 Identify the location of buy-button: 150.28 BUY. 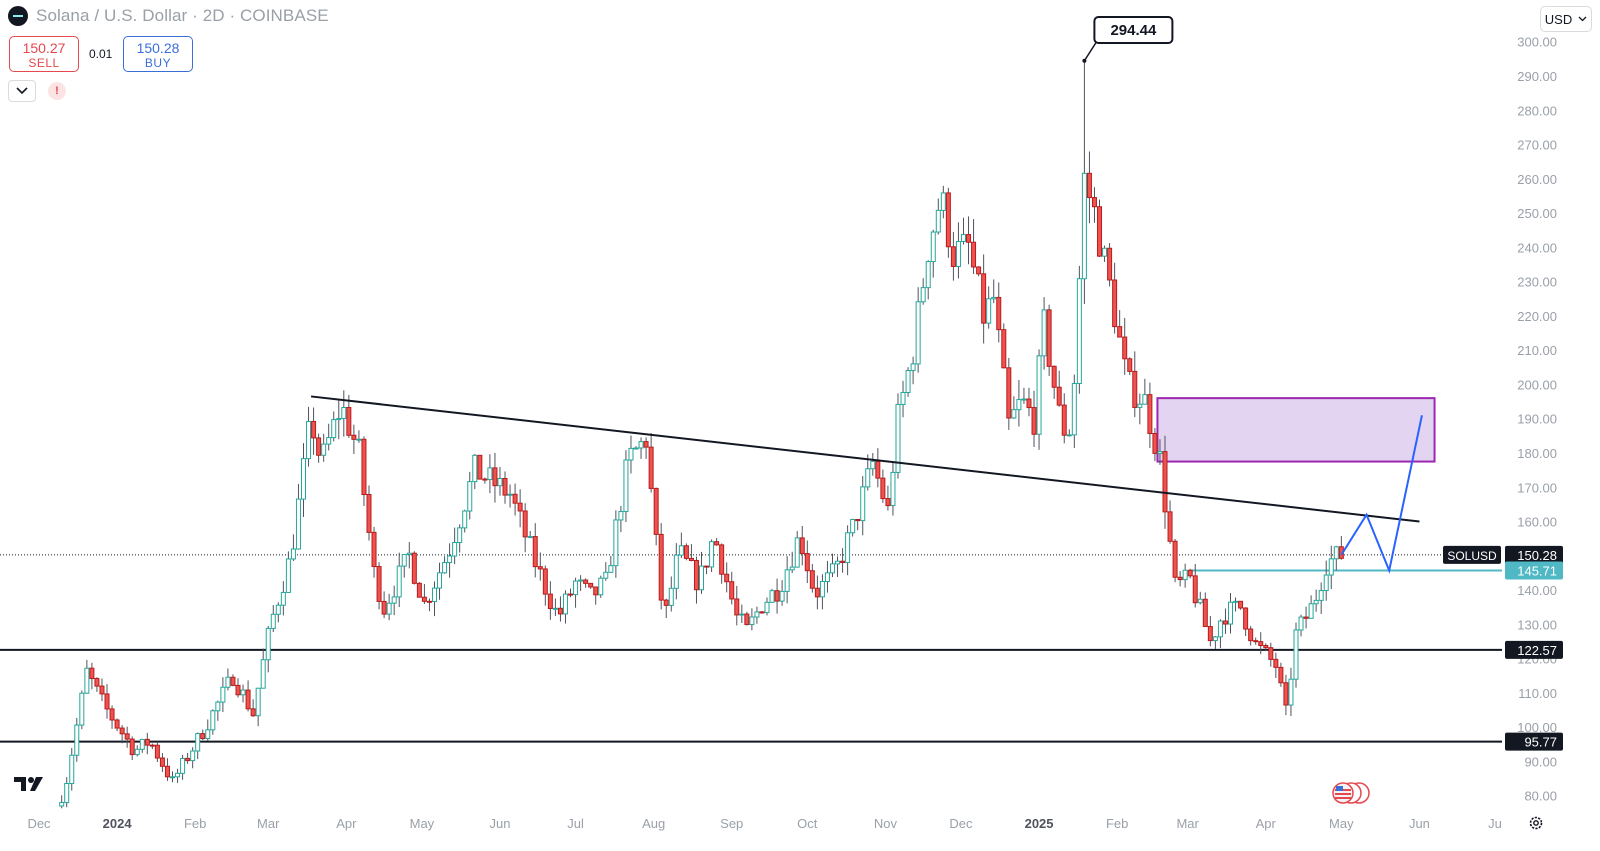
(158, 54).